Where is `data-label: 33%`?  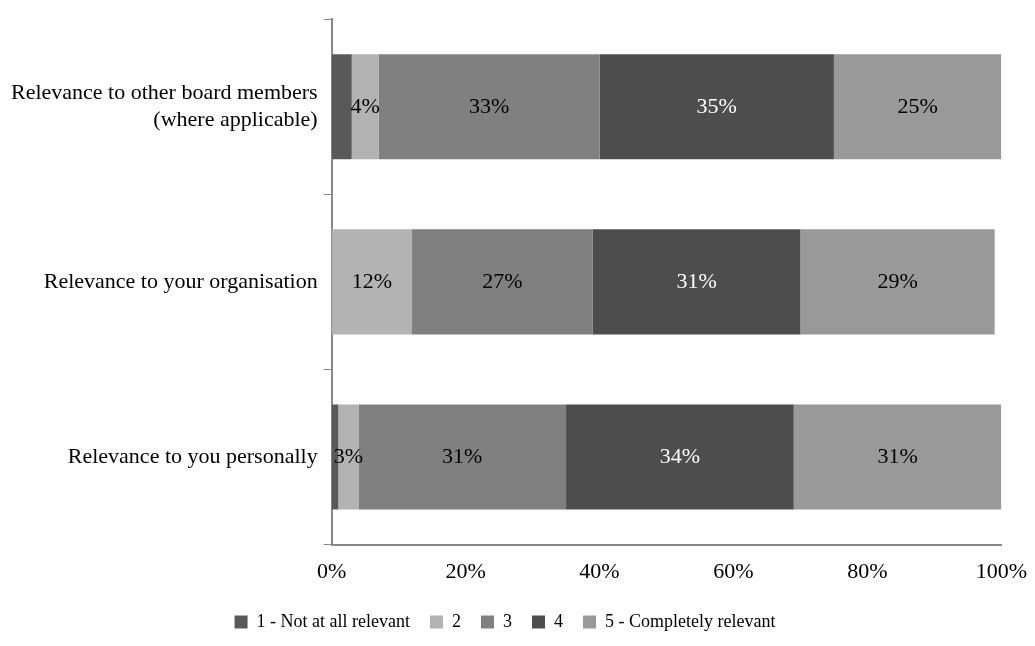
data-label: 33% is located at coordinates (489, 105).